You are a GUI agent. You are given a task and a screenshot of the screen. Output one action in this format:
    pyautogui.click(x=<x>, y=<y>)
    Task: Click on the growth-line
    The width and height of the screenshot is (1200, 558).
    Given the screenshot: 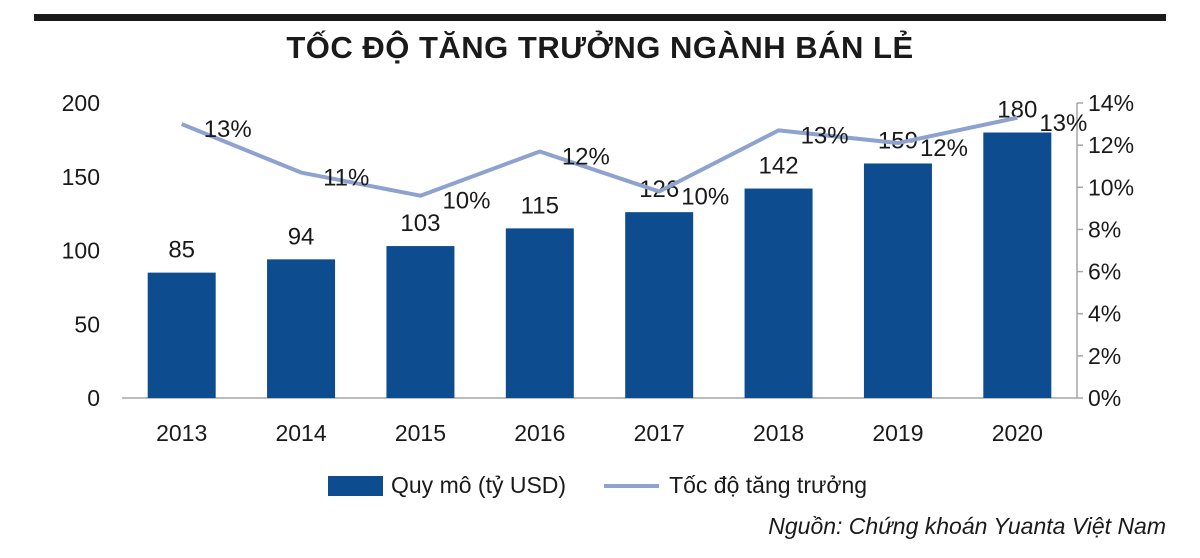 What is the action you would take?
    pyautogui.click(x=599, y=156)
    